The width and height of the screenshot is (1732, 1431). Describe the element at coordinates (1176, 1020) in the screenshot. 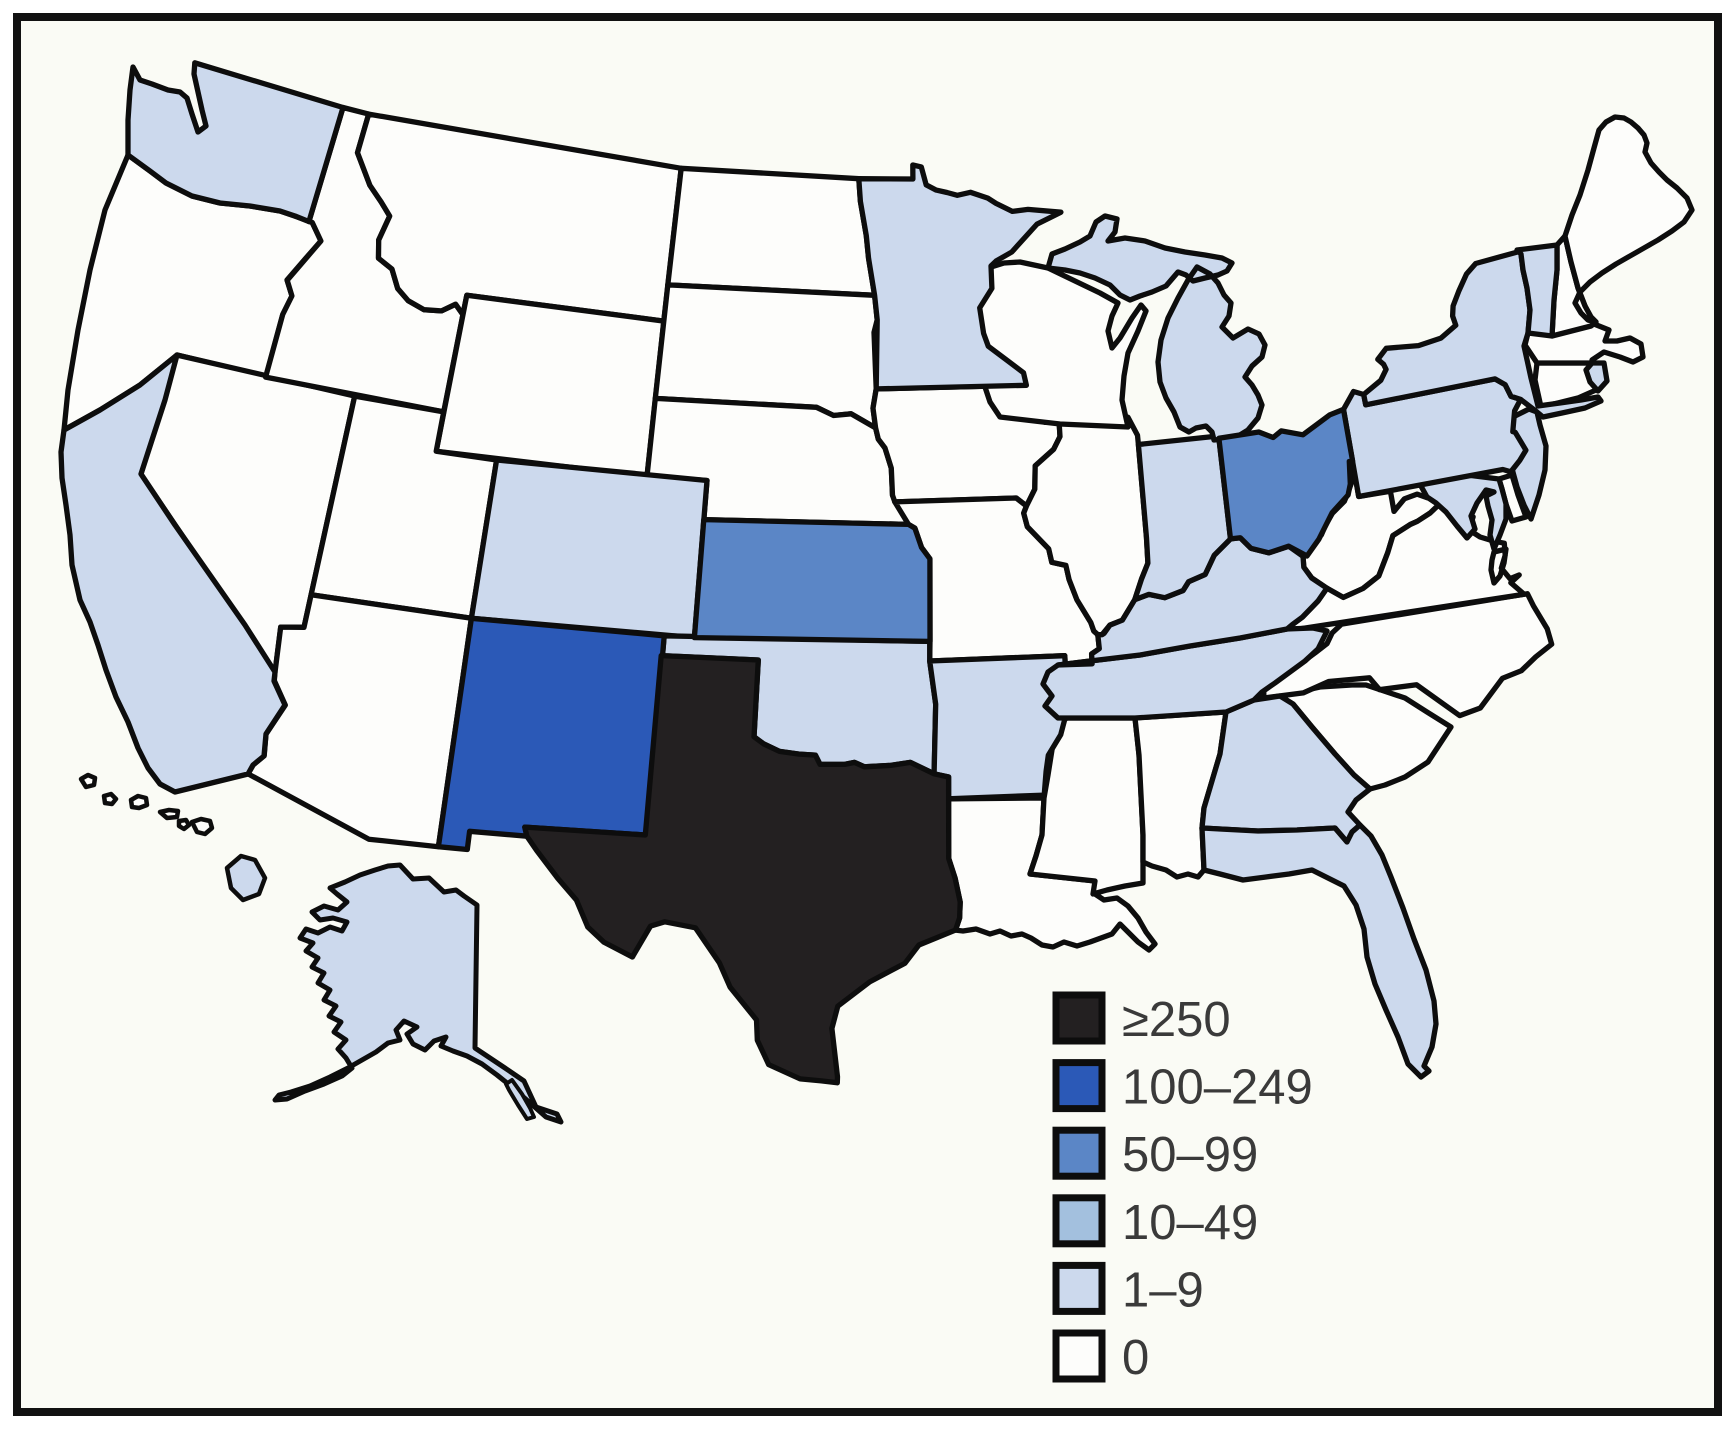

I see `svg-text: ≥250` at that location.